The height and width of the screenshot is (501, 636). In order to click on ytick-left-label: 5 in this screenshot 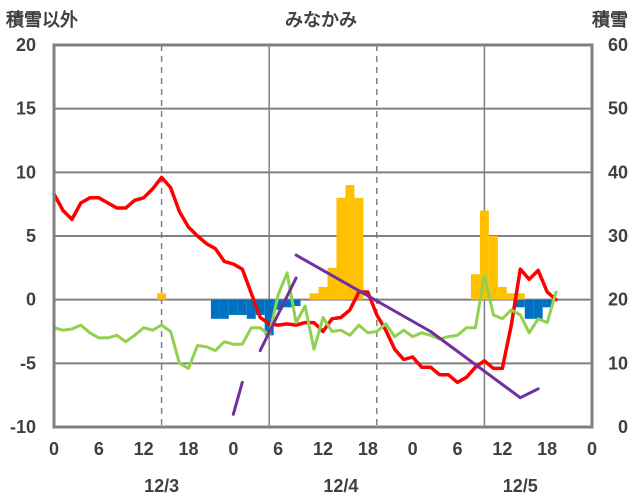, I will do `click(31, 236)`.